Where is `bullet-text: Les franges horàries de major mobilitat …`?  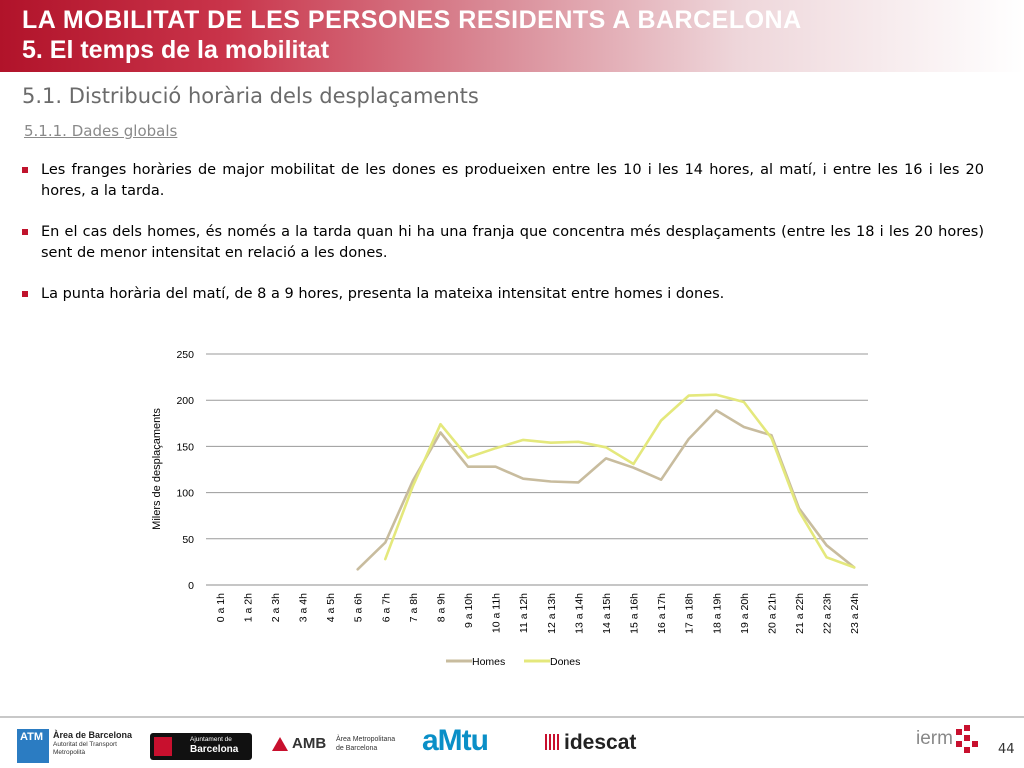 bullet-text: Les franges horàries de major mobilitat … is located at coordinates (512, 180).